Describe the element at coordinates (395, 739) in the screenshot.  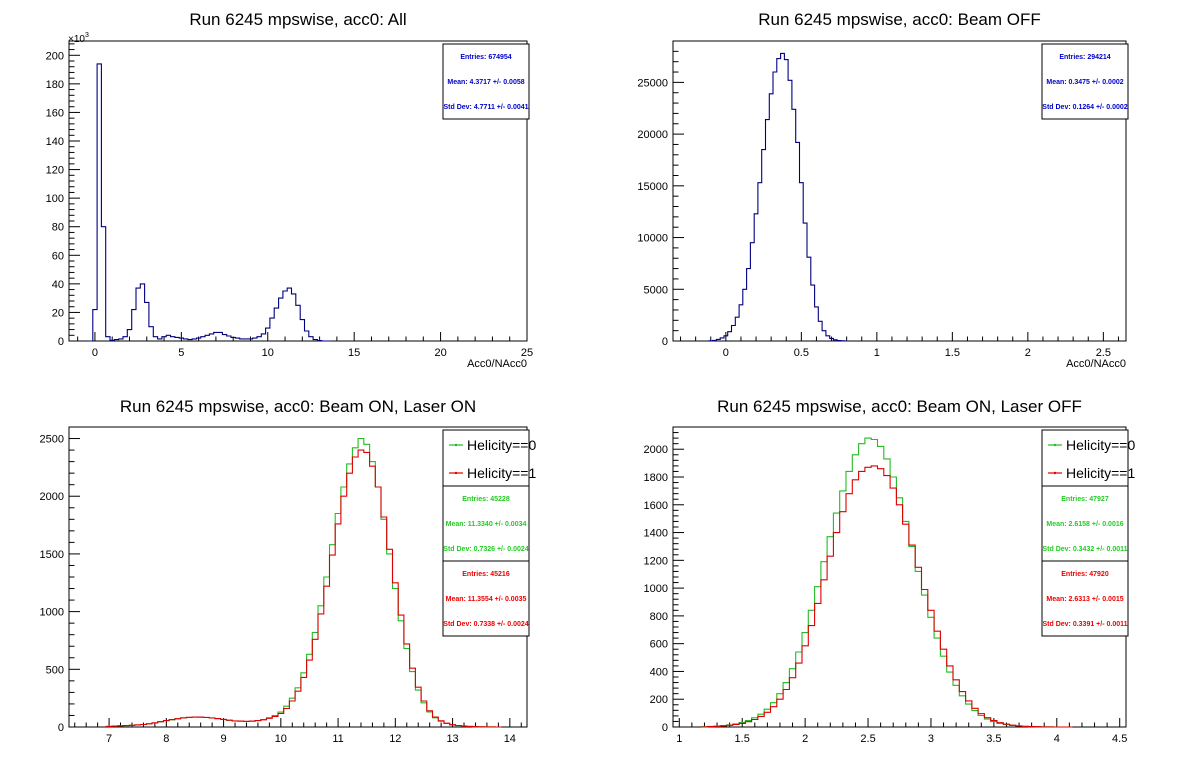
I see `x-tick-label: 12` at that location.